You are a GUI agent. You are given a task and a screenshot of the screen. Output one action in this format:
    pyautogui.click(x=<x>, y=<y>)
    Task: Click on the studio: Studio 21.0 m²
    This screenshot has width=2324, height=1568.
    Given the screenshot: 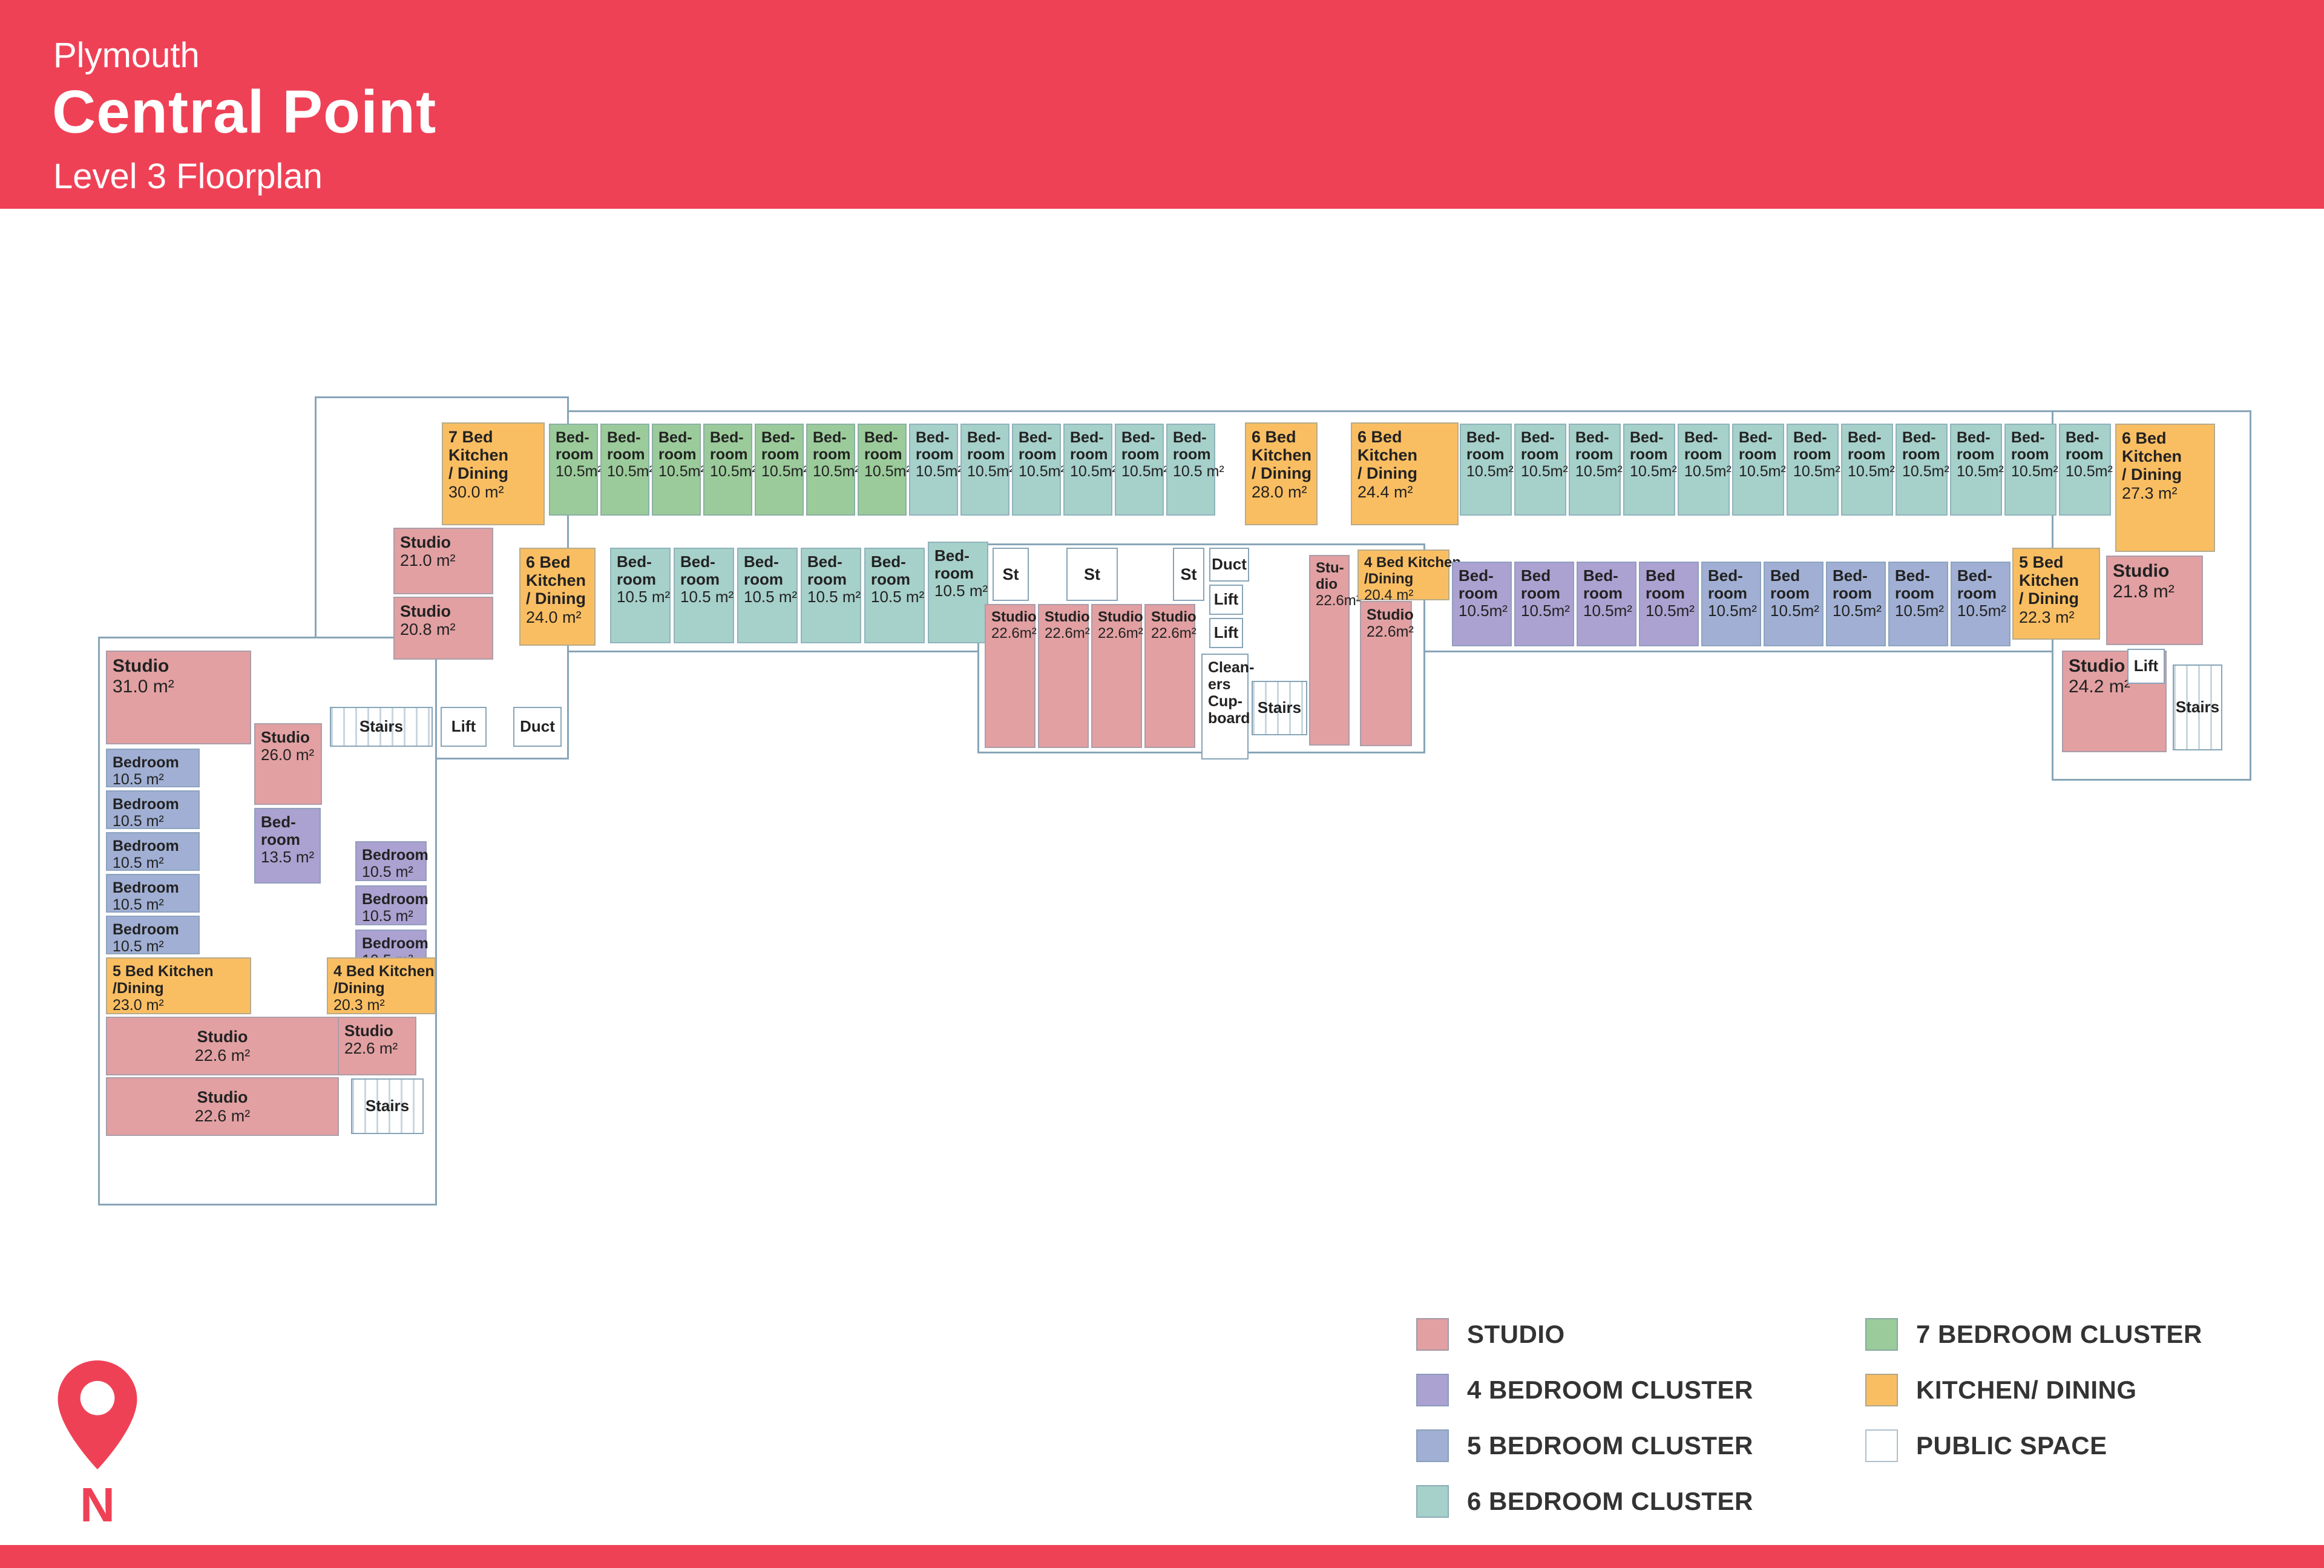 What is the action you would take?
    pyautogui.click(x=443, y=561)
    